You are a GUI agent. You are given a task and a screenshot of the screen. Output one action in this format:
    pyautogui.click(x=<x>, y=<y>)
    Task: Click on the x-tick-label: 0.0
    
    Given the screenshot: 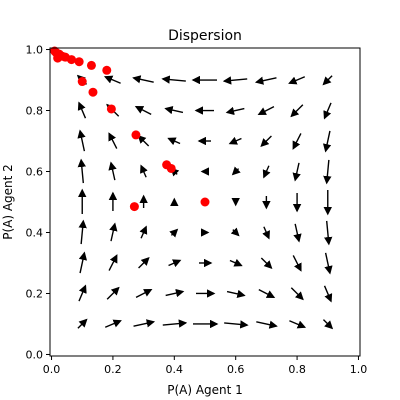 What is the action you would take?
    pyautogui.click(x=52, y=369)
    